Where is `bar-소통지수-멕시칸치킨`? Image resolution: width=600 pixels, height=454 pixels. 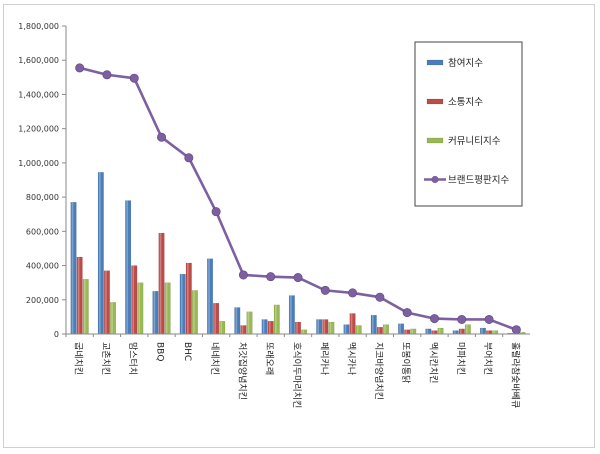
bar-소통지수-멕시칸치킨 is located at coordinates (434, 332).